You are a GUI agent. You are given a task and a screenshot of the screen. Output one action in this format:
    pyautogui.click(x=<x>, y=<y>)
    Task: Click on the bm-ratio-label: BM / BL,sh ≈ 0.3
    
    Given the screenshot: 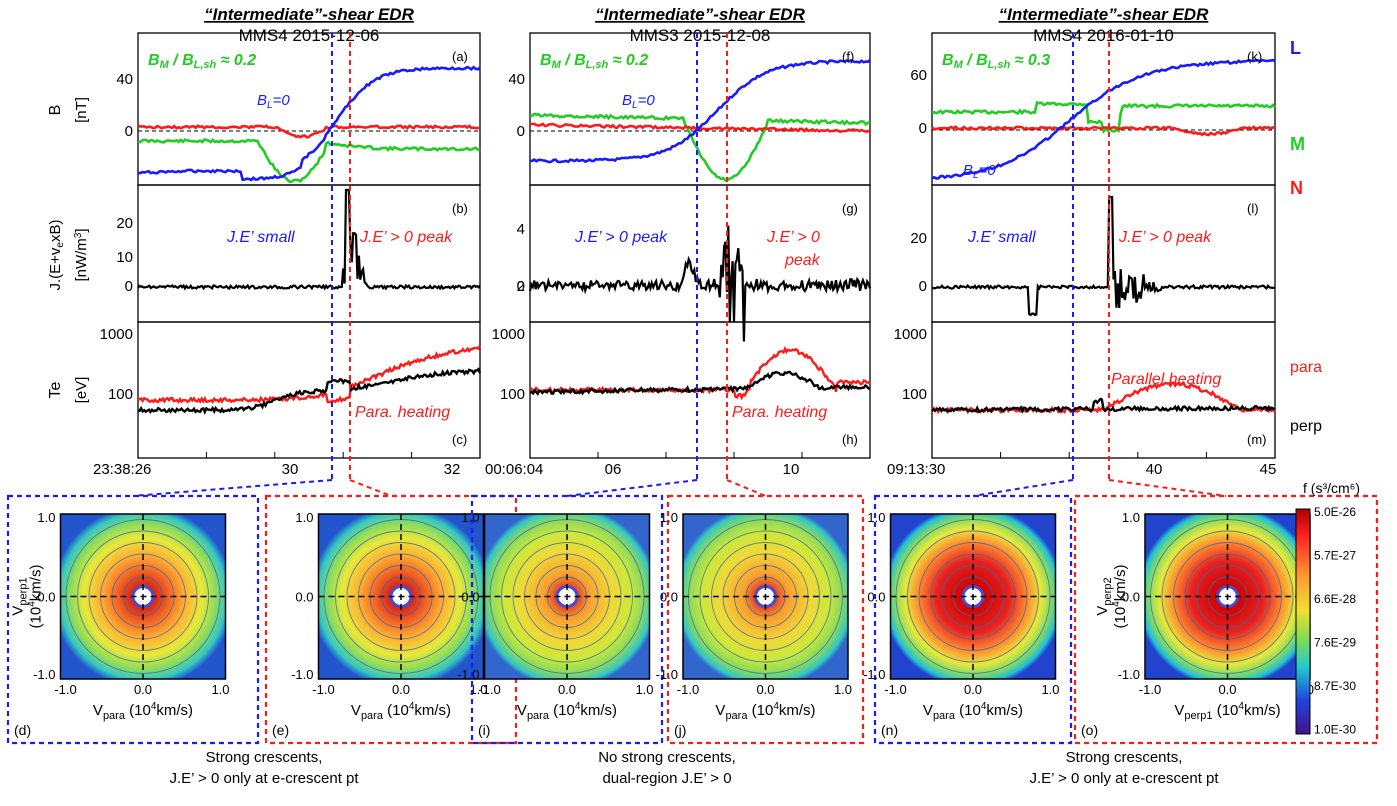 What is the action you would take?
    pyautogui.click(x=996, y=61)
    